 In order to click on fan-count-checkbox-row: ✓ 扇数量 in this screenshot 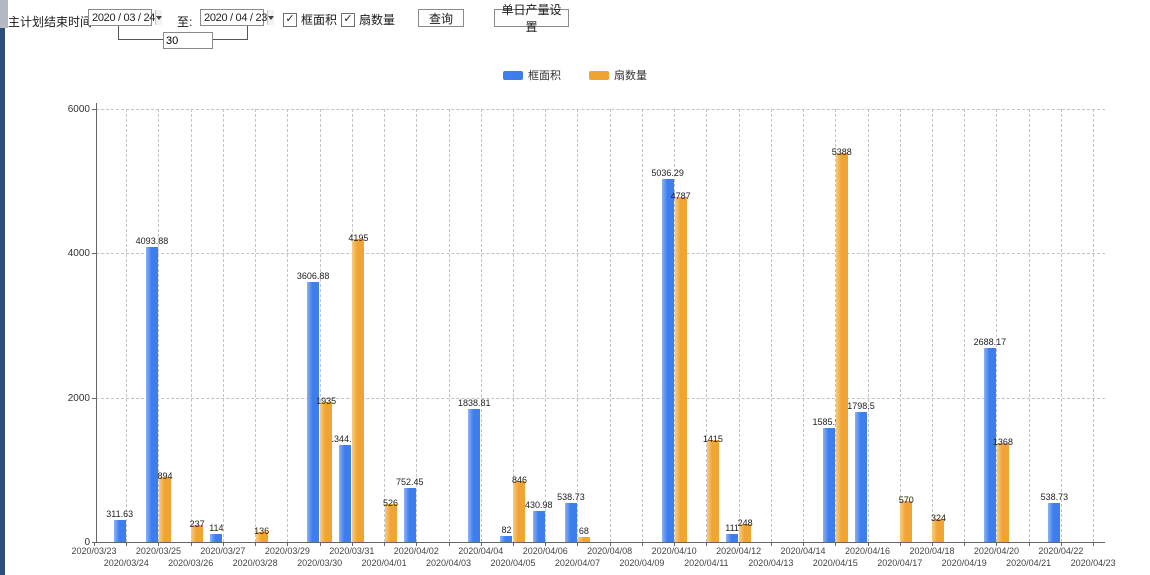, I will do `click(368, 19)`.